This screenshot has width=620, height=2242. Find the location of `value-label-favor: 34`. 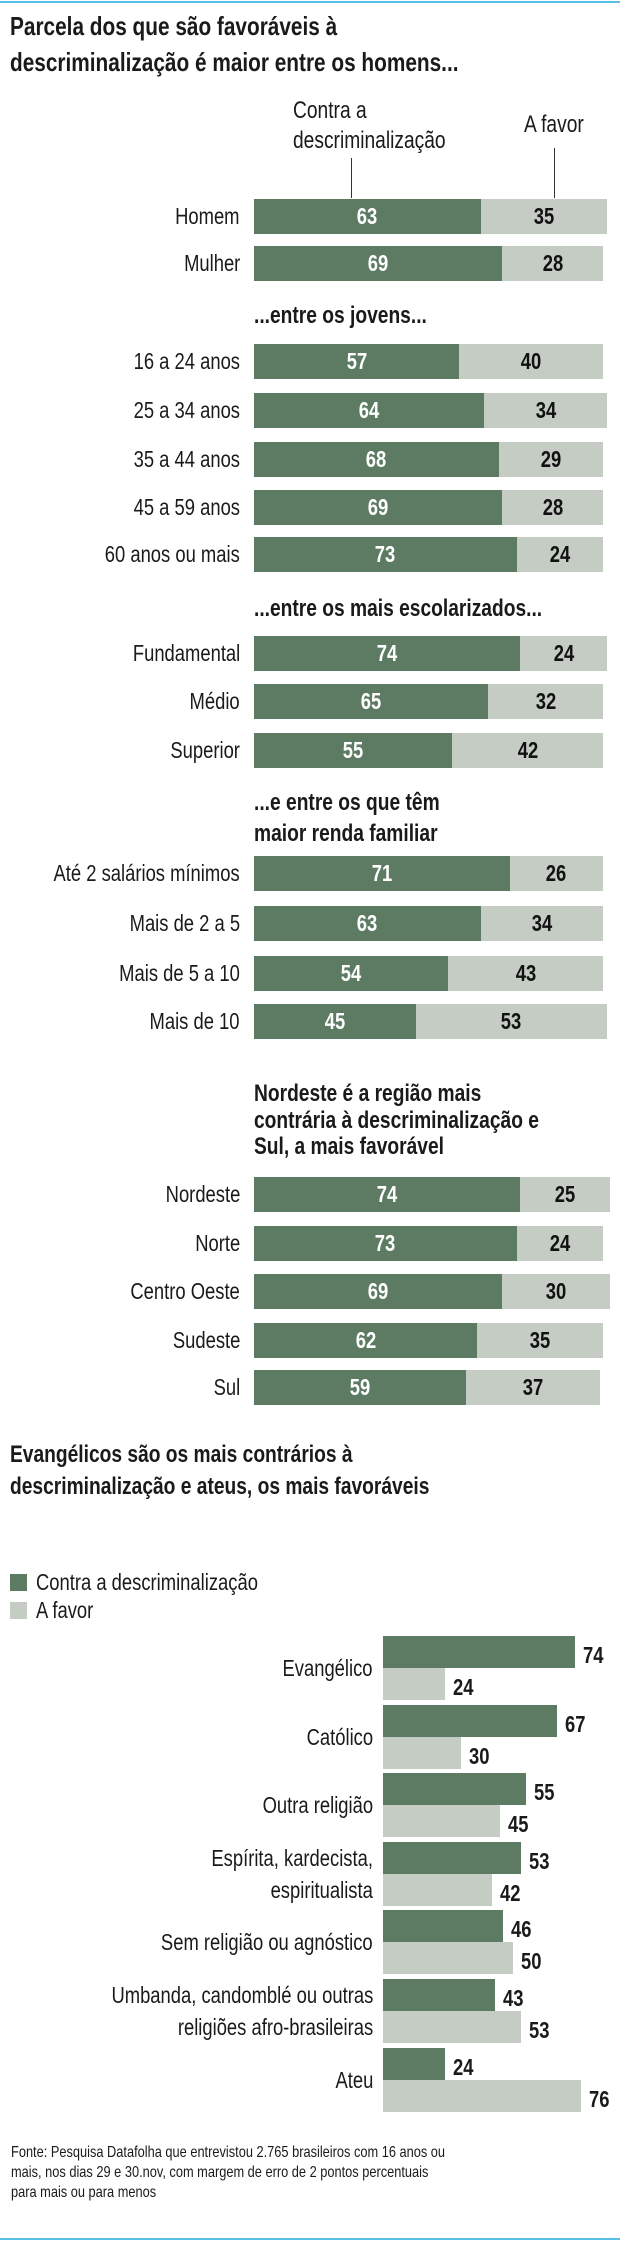

value-label-favor: 34 is located at coordinates (545, 410).